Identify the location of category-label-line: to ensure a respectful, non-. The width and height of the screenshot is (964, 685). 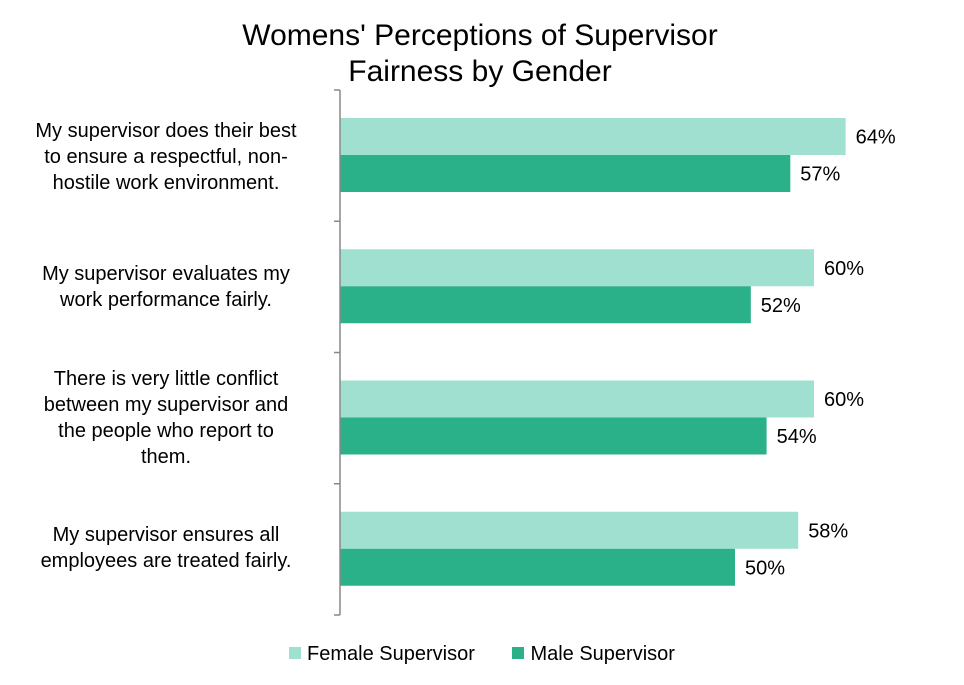
(166, 157).